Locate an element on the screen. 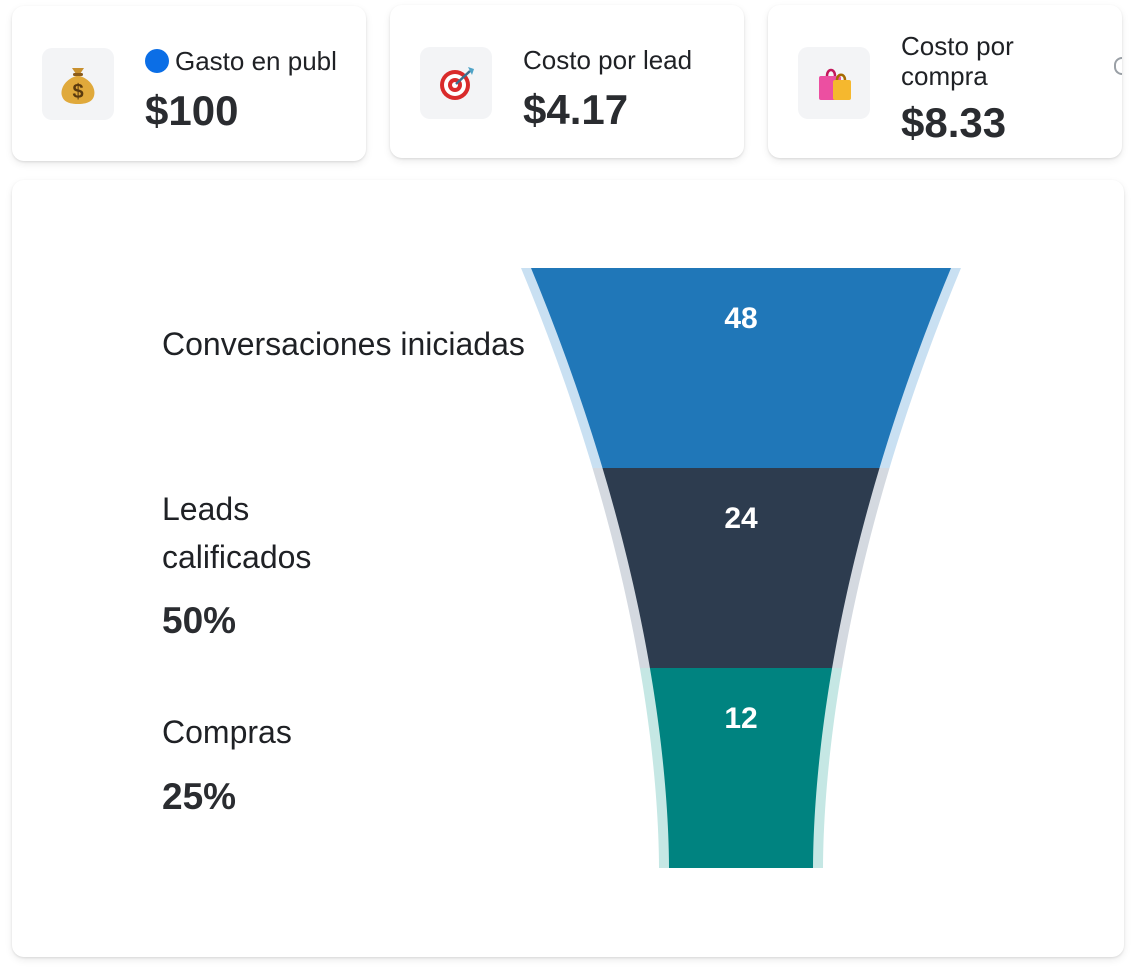  stage-pct-purchases: 25% is located at coordinates (199, 796).